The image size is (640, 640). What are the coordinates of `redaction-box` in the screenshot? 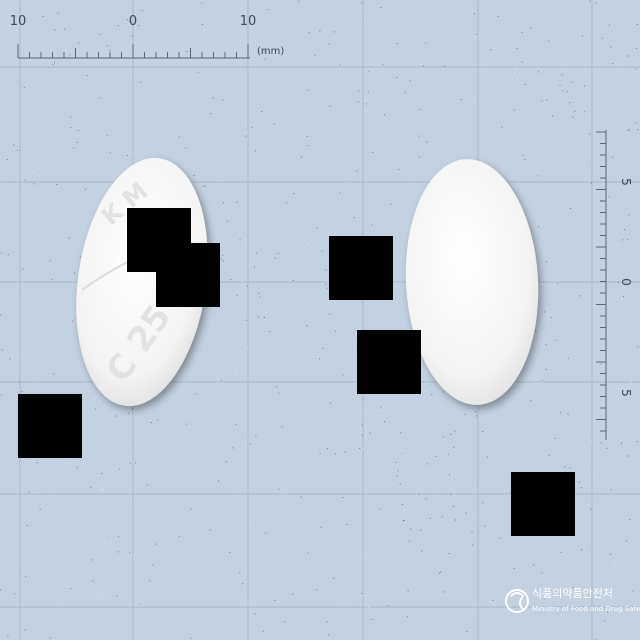 It's located at (50, 426).